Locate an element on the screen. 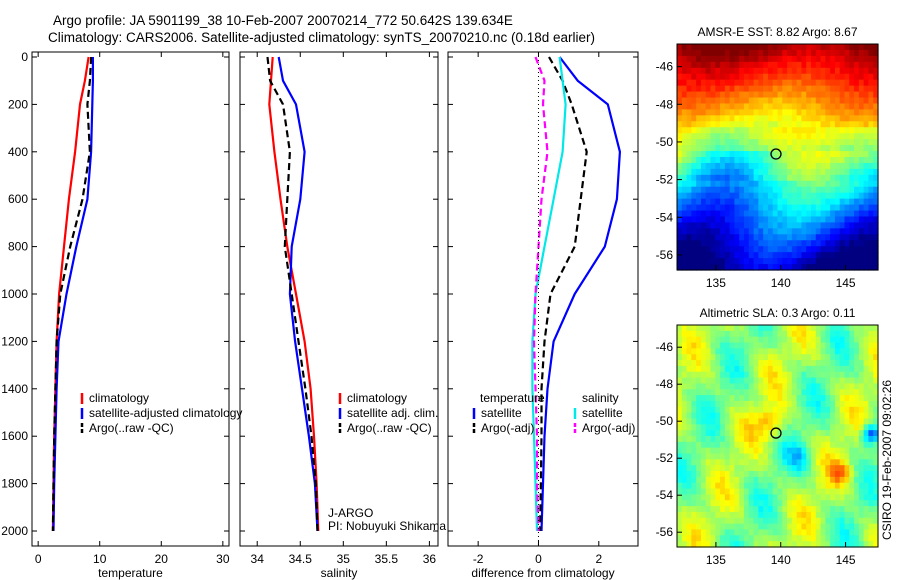 The height and width of the screenshot is (580, 900). y-tick-label: 200 is located at coordinates (18, 104).